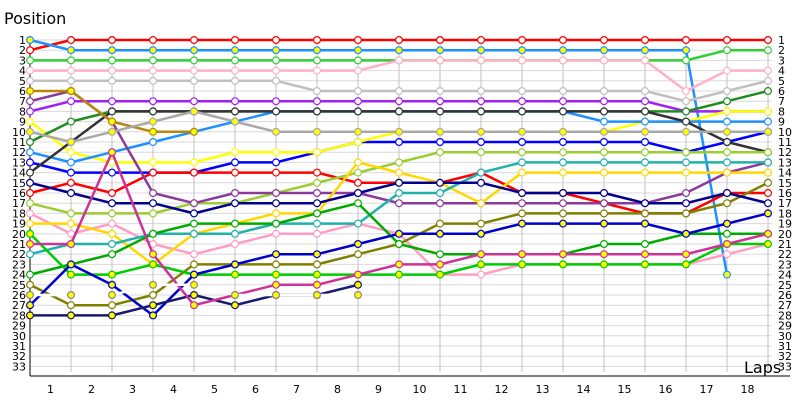 The width and height of the screenshot is (800, 400). I want to click on x-tick-label: 7, so click(296, 389).